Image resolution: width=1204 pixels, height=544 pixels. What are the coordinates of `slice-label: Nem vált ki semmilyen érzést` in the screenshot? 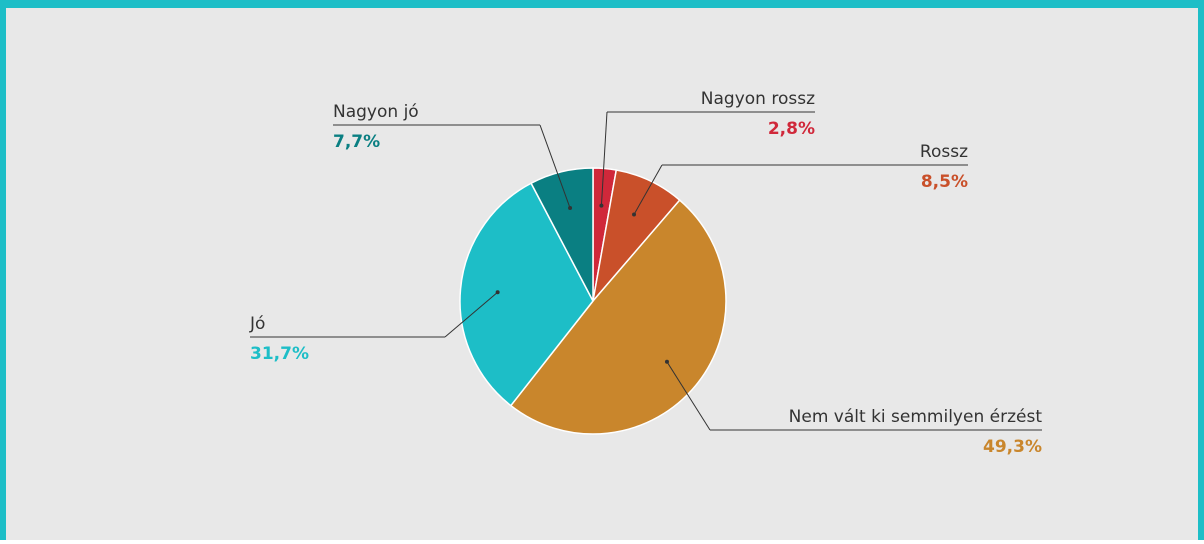 It's located at (916, 417).